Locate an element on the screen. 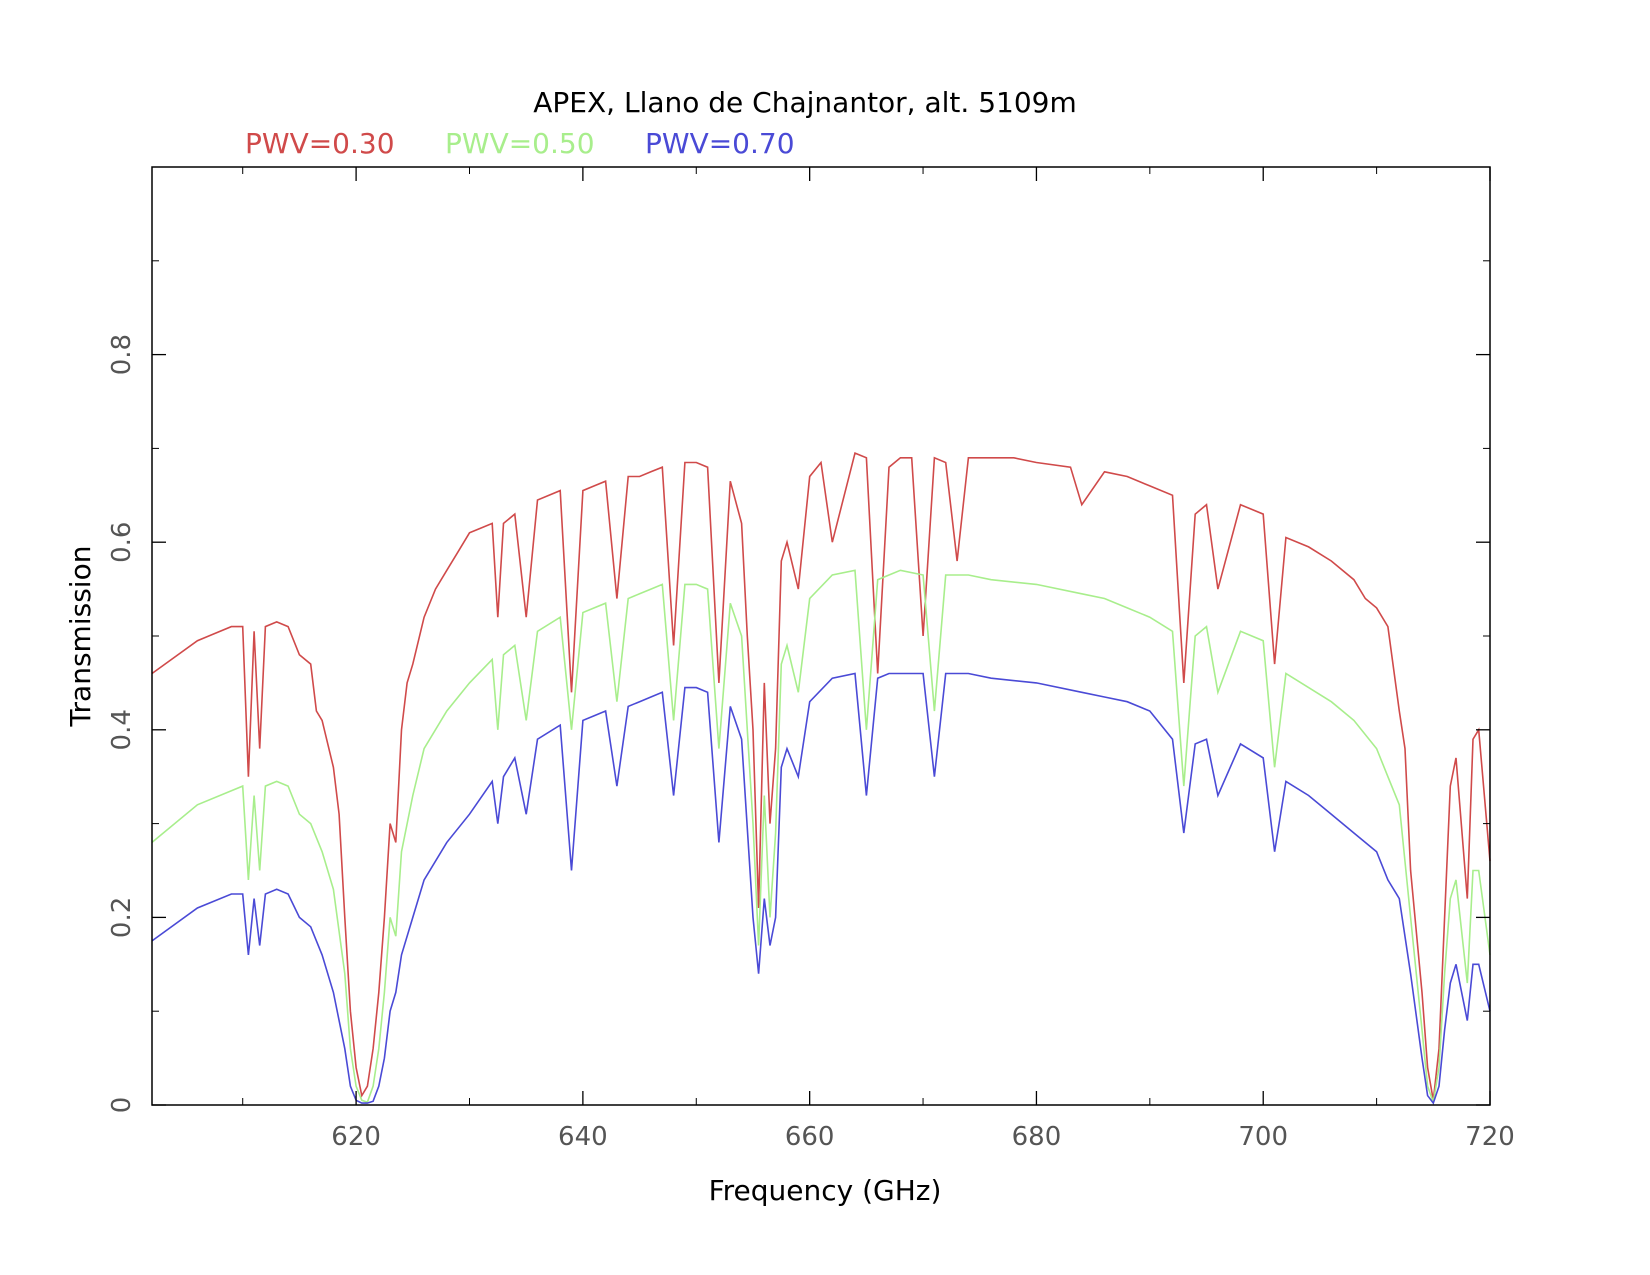 The image size is (1650, 1275). y-tick-label: 0.2 is located at coordinates (122, 917).